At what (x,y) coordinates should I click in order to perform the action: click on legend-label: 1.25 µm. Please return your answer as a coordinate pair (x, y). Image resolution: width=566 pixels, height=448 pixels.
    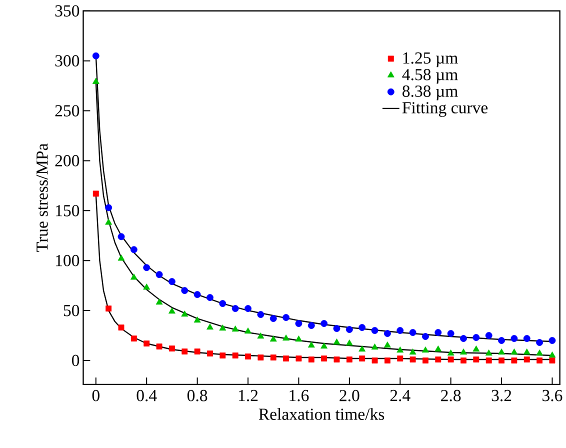
    Looking at the image, I should click on (430, 60).